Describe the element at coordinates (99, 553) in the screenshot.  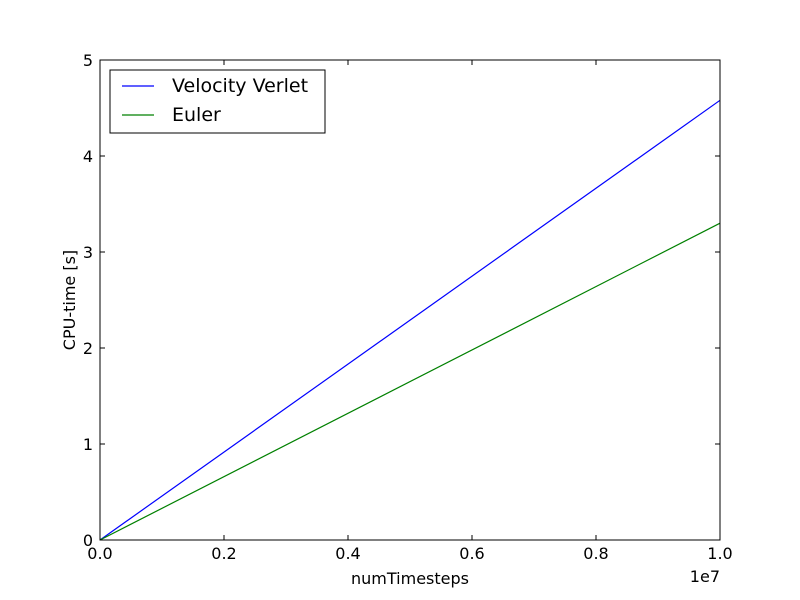
I see `x-tick-label: 0.0` at that location.